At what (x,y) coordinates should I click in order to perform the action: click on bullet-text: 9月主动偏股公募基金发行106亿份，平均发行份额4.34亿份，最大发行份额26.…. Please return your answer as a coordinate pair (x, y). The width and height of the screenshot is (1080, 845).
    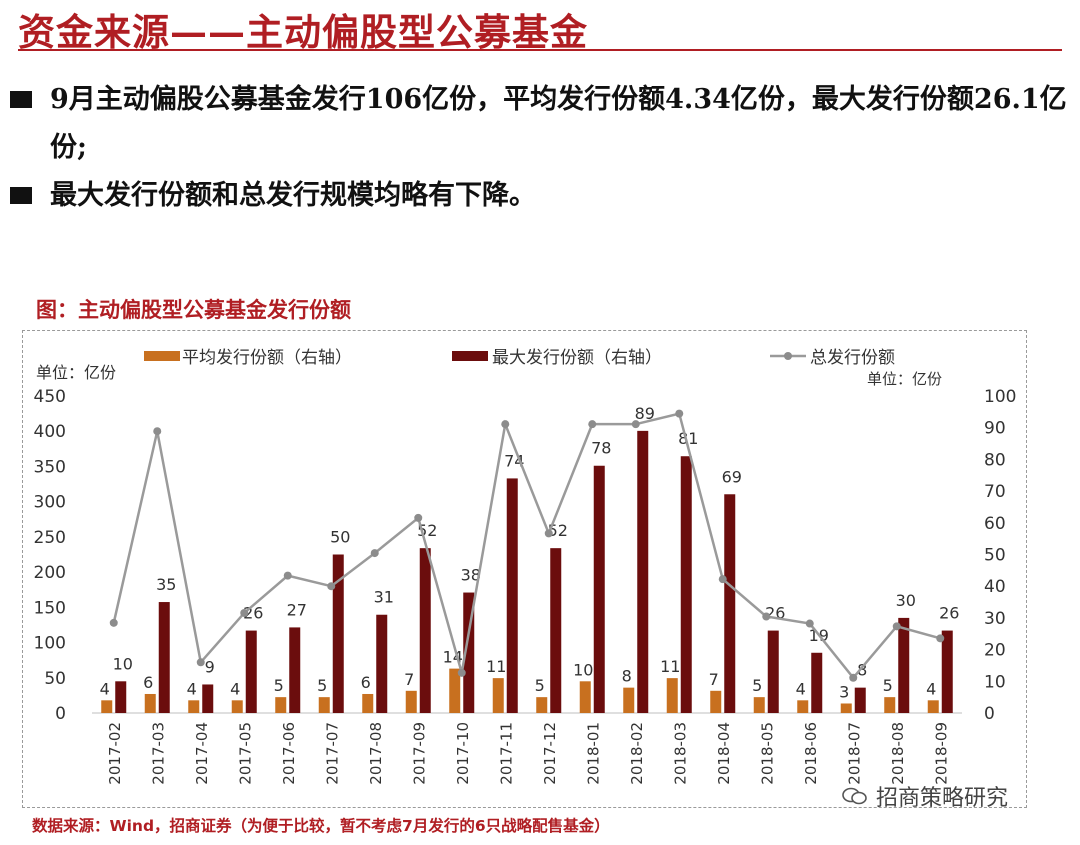
    Looking at the image, I should click on (558, 123).